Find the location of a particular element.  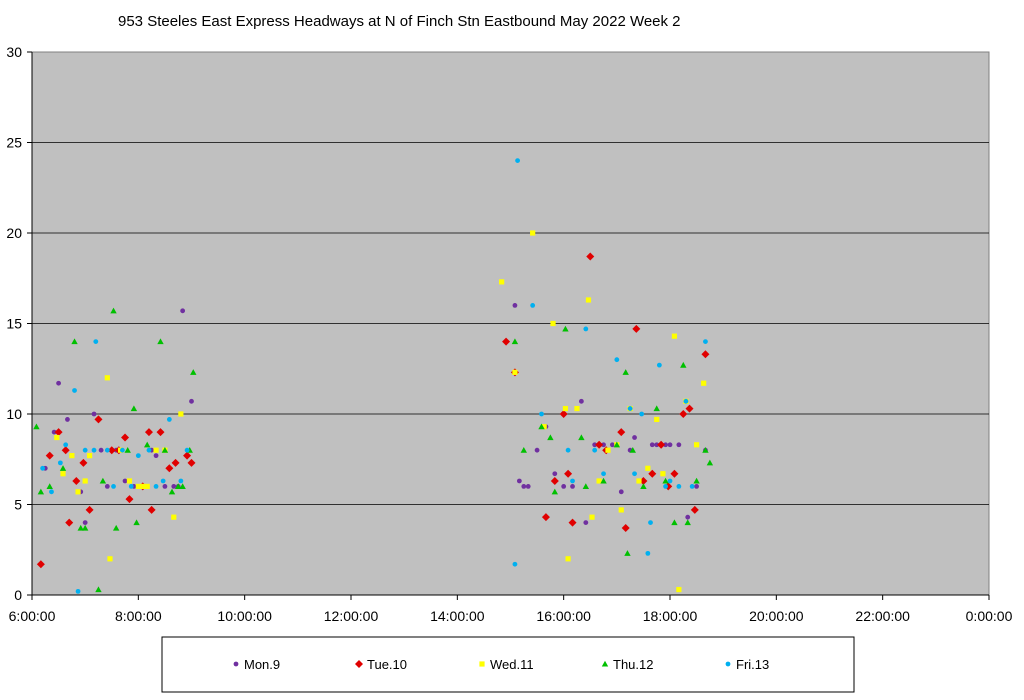

y-tick-label: 15 is located at coordinates (14, 324).